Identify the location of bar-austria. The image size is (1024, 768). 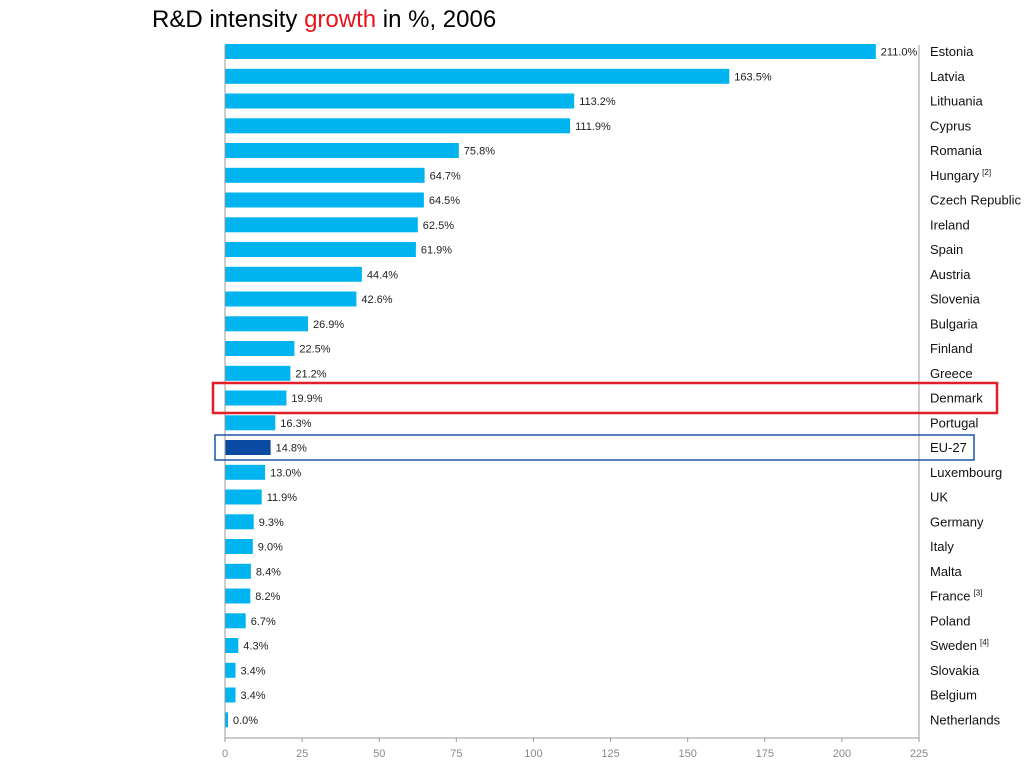
(293, 274).